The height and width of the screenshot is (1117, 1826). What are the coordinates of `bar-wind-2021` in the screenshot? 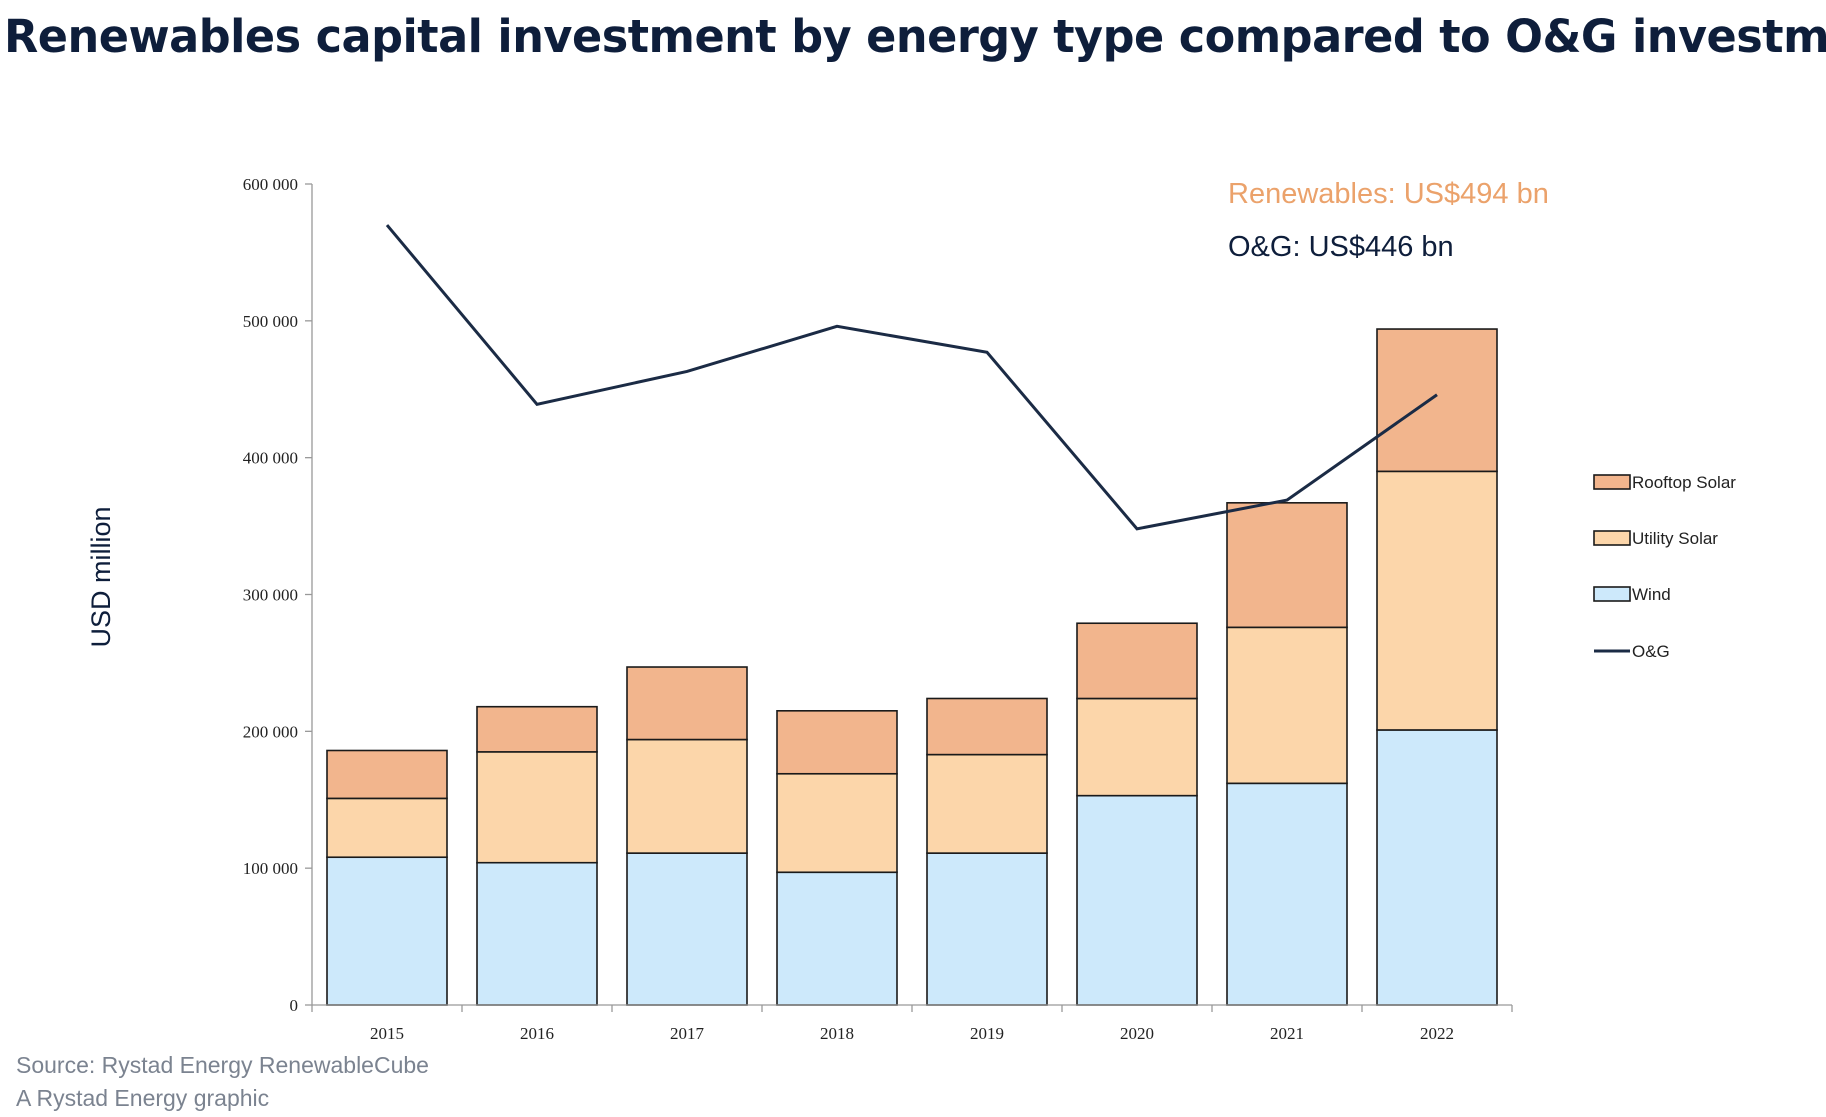 It's located at (1287, 894).